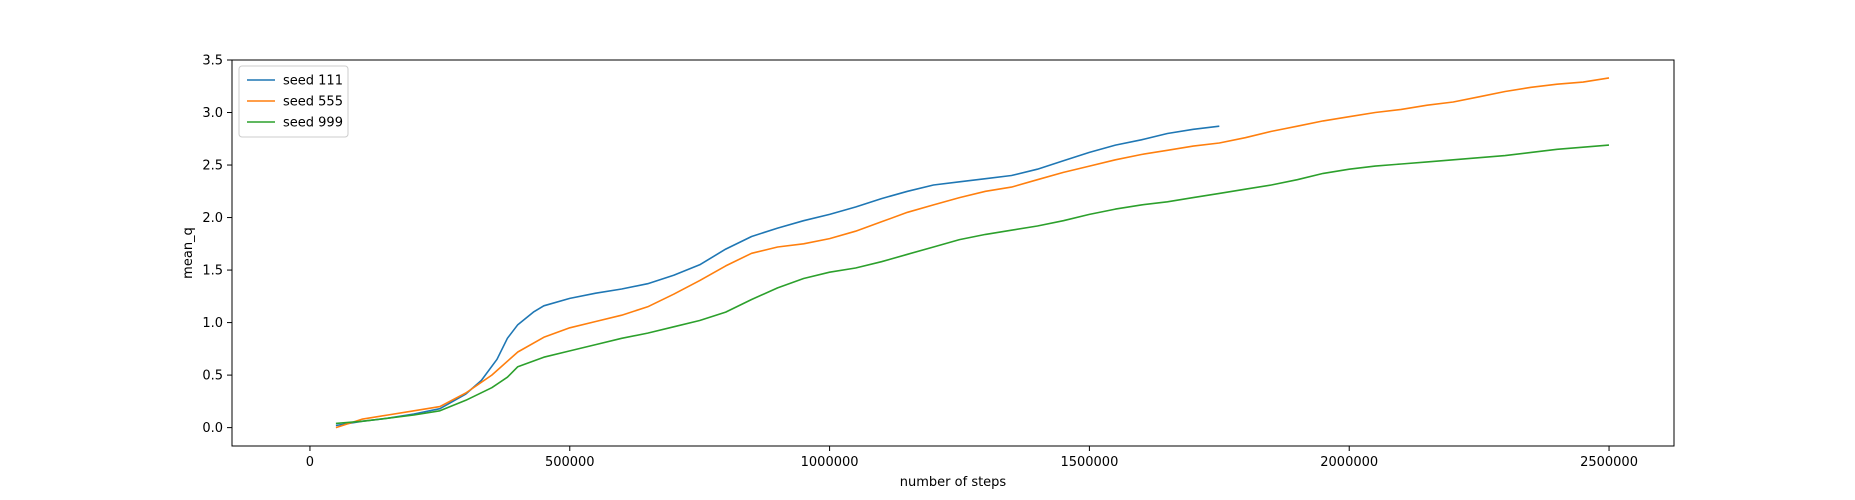  What do you see at coordinates (212, 428) in the screenshot?
I see `y-tick-label: 0.0` at bounding box center [212, 428].